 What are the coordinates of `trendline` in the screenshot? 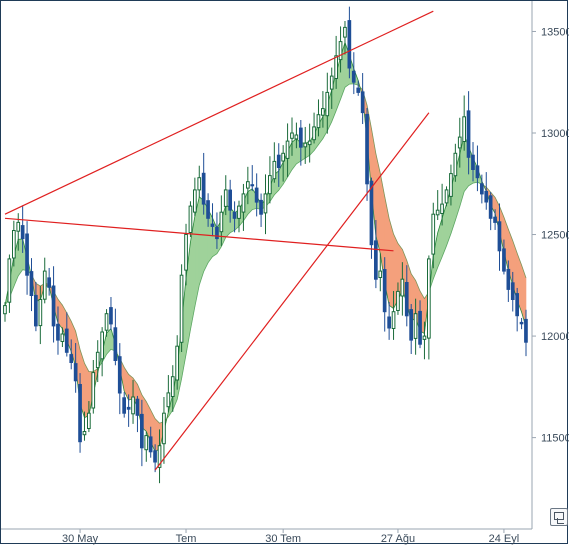 It's located at (199, 234).